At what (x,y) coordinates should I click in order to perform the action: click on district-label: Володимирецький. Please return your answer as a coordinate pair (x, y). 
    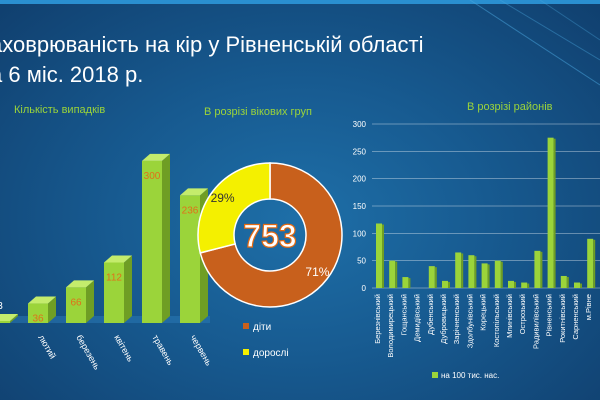
    Looking at the image, I should click on (390, 326).